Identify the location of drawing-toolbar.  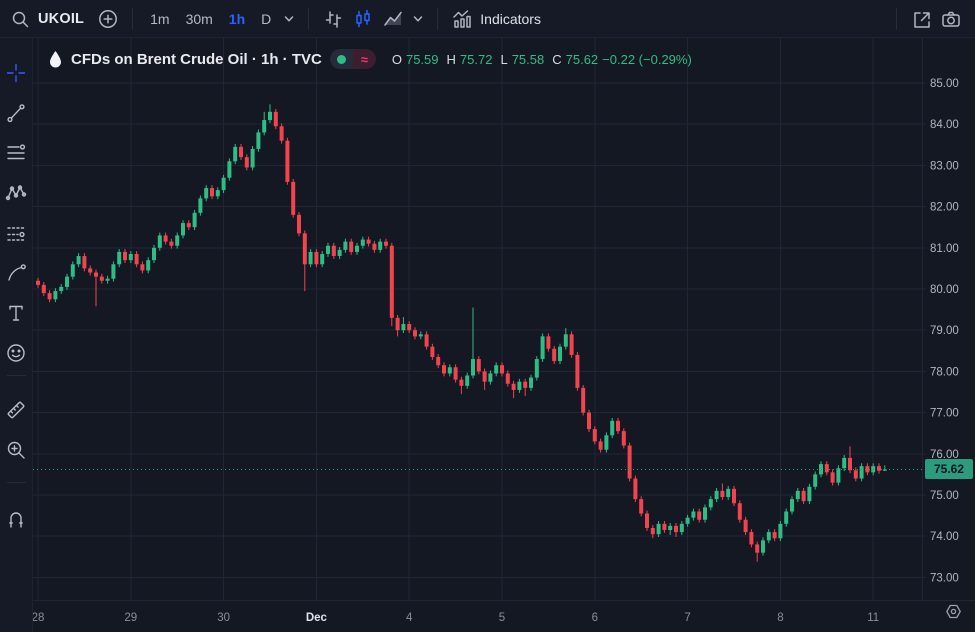
(16, 335).